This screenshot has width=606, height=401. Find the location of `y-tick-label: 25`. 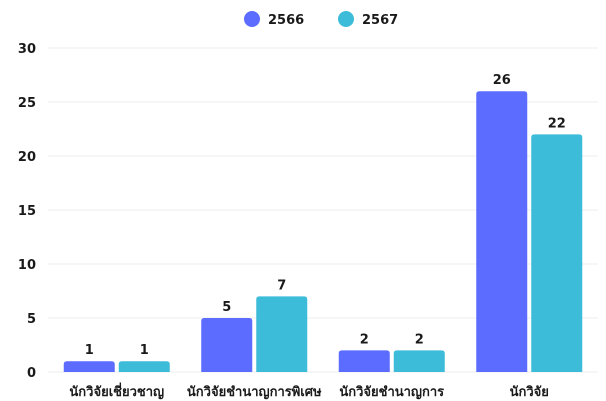

y-tick-label: 25 is located at coordinates (27, 103).